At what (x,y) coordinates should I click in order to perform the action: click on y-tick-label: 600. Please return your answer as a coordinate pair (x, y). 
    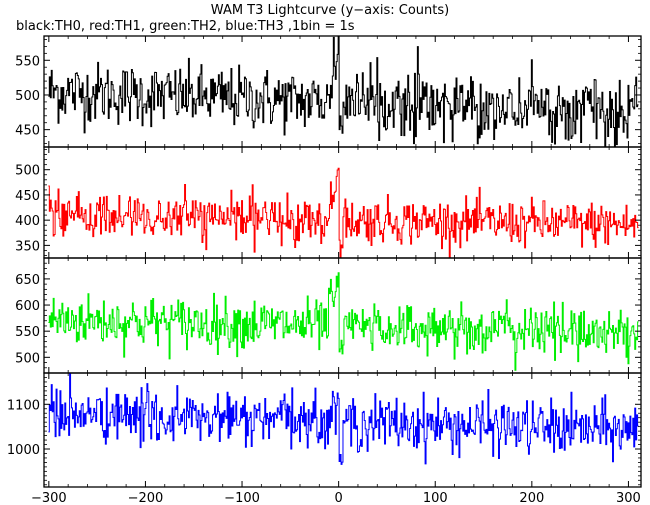
    Looking at the image, I should click on (27, 306).